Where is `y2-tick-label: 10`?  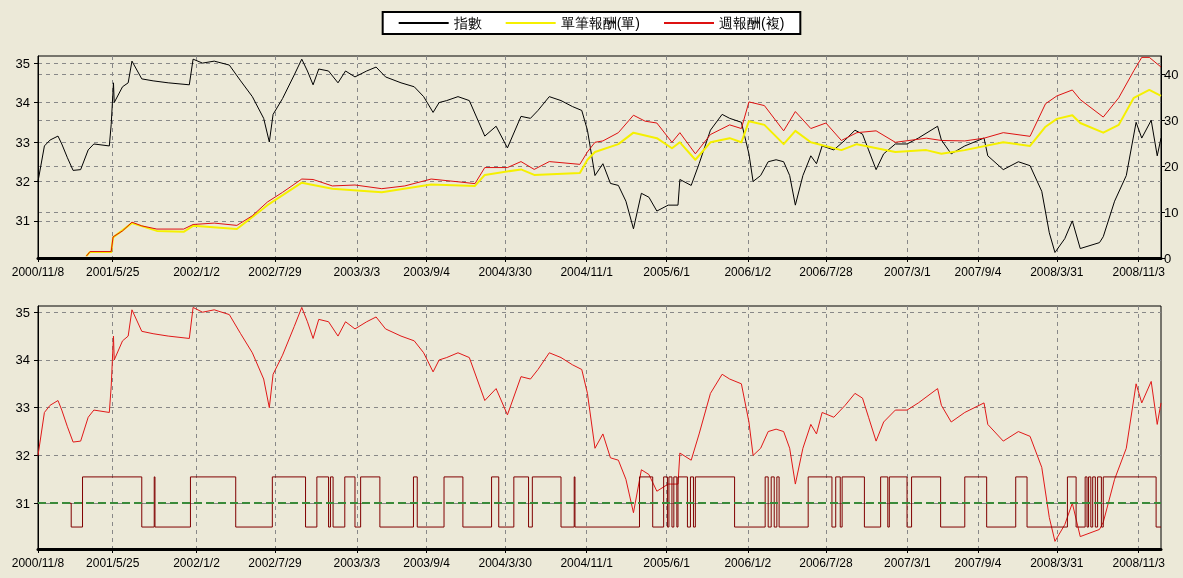
y2-tick-label: 10 is located at coordinates (1171, 212).